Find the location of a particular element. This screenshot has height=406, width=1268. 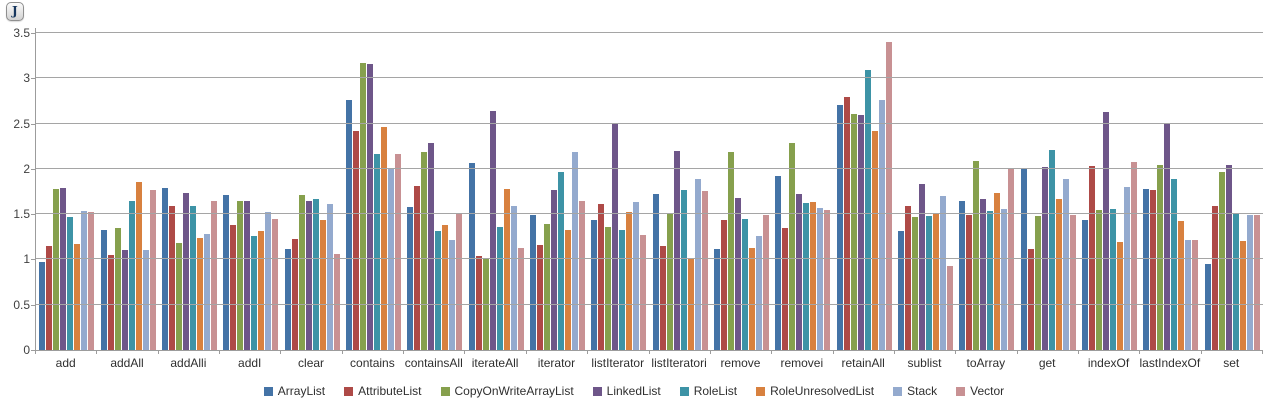

y-tick-label: 3 is located at coordinates (26, 78).